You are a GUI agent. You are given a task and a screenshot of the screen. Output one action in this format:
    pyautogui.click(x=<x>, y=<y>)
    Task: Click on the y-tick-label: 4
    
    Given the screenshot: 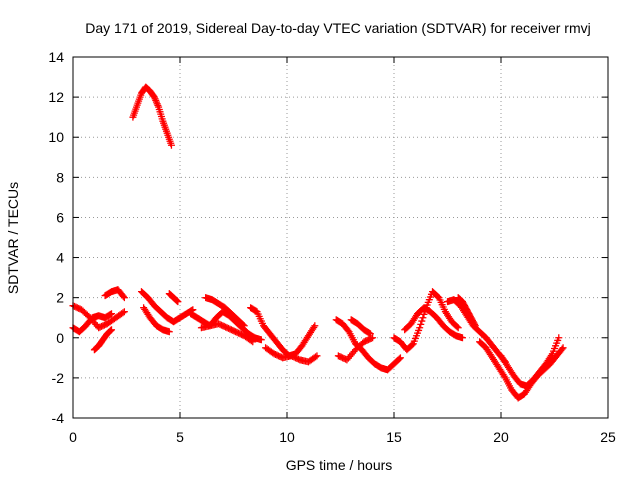 What is the action you would take?
    pyautogui.click(x=60, y=258)
    